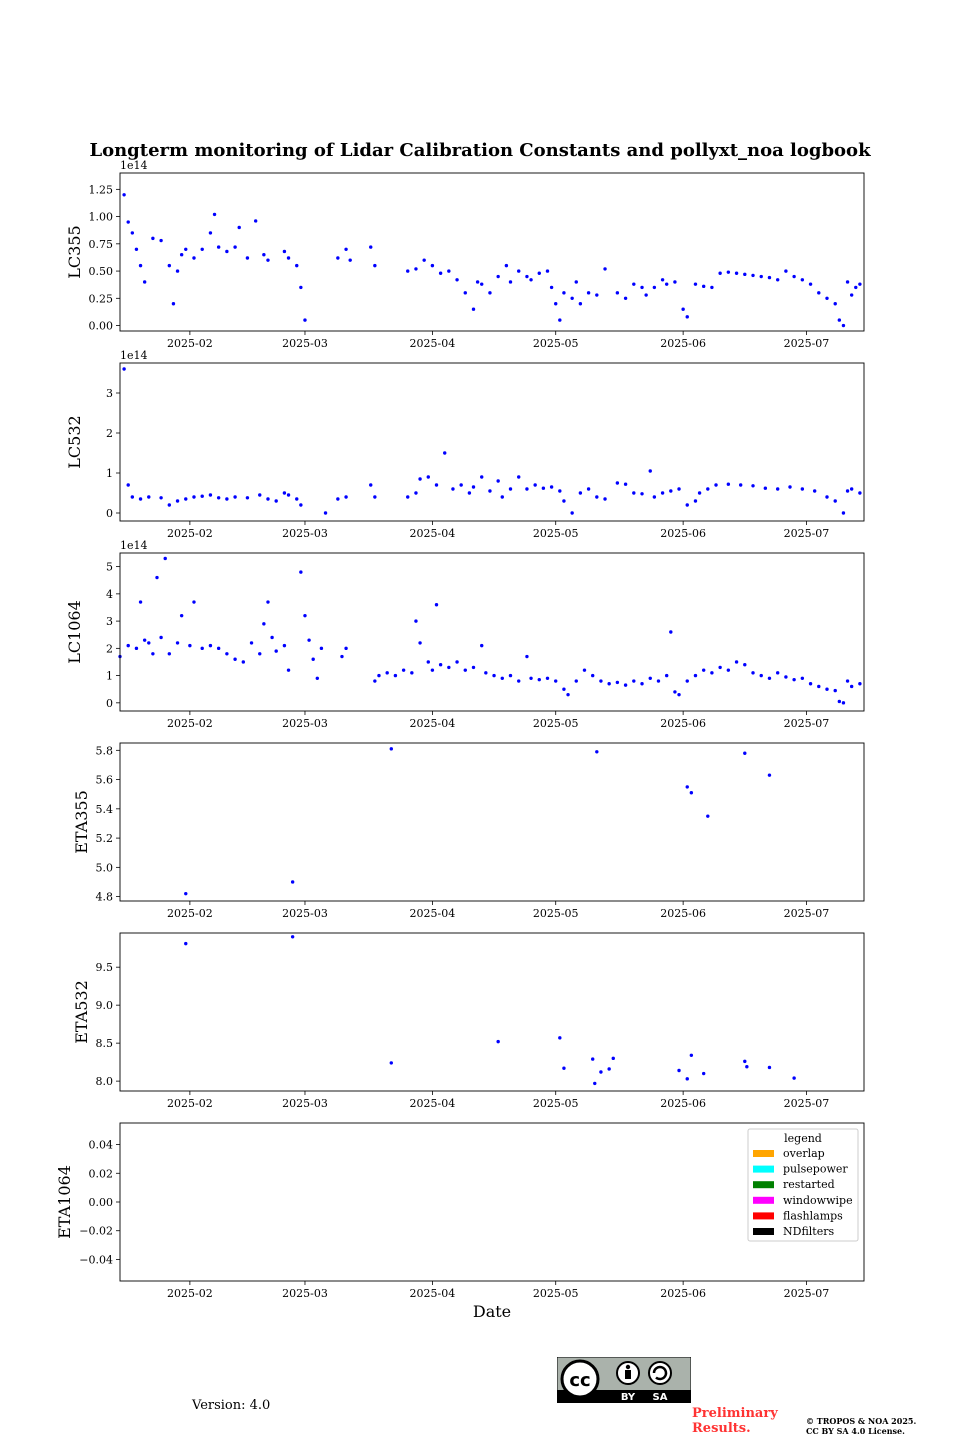 The width and height of the screenshot is (960, 1440). Describe the element at coordinates (861, 1421) in the screenshot. I see `copyright-line-1: © TROPOS & NOA 2025.` at that location.